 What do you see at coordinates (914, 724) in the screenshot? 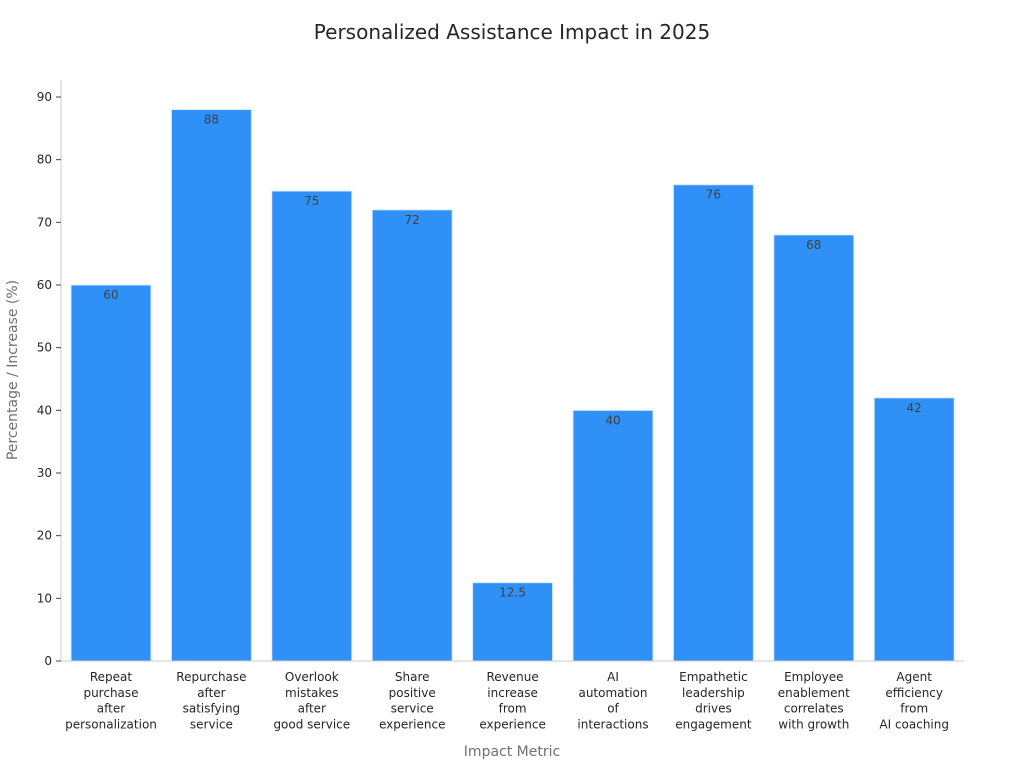
I see `x-category-label-line: AI coaching` at bounding box center [914, 724].